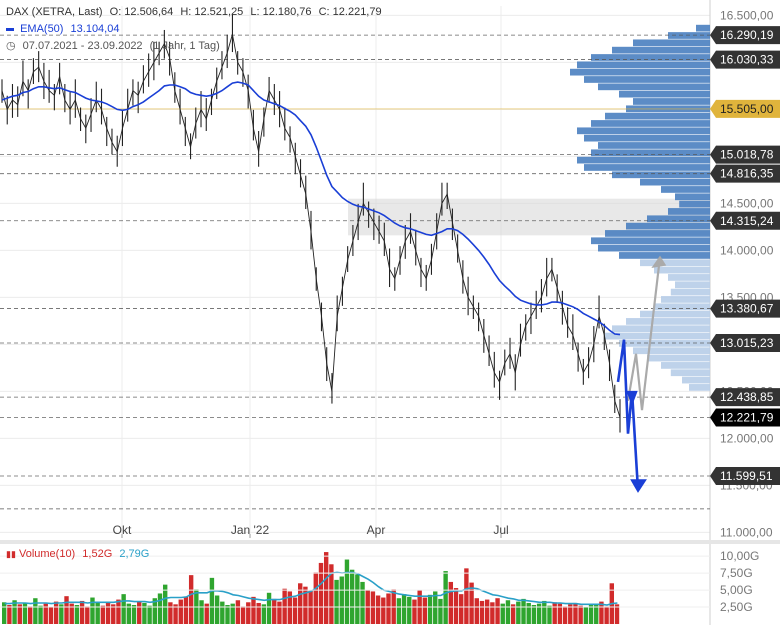  What do you see at coordinates (628, 415) in the screenshot?
I see `bearish-scenario-arrow` at bounding box center [628, 415].